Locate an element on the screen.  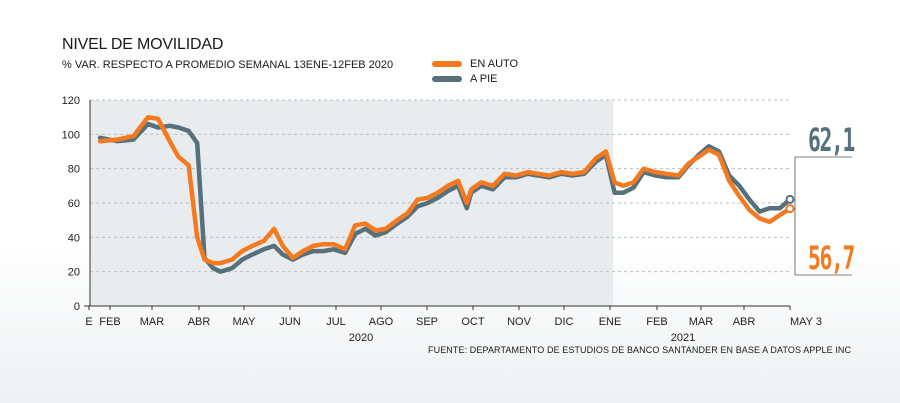
chart-title: NIVEL DE MOVILIDAD is located at coordinates (143, 44).